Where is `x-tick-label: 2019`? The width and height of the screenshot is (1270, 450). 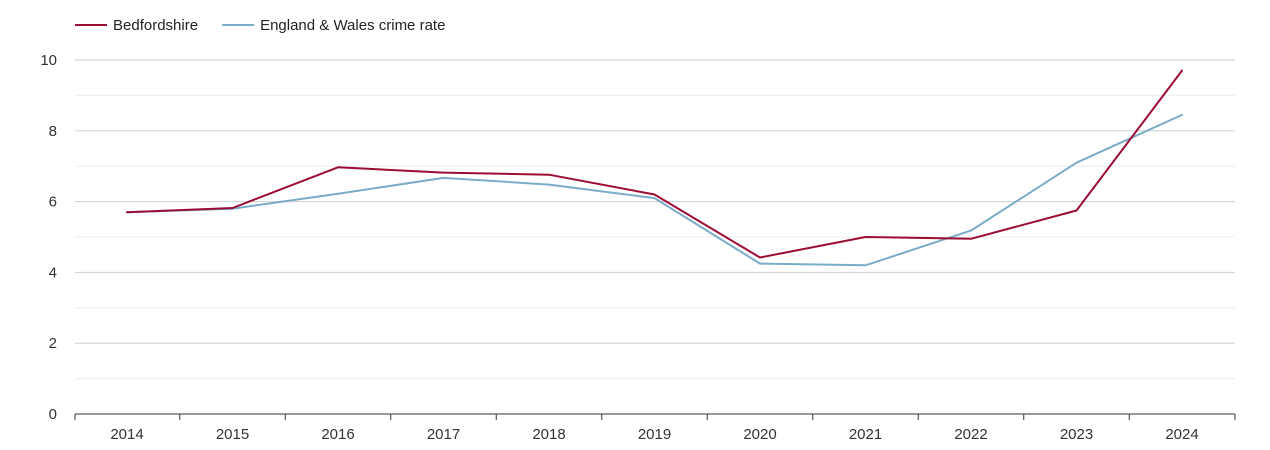 x-tick-label: 2019 is located at coordinates (654, 434).